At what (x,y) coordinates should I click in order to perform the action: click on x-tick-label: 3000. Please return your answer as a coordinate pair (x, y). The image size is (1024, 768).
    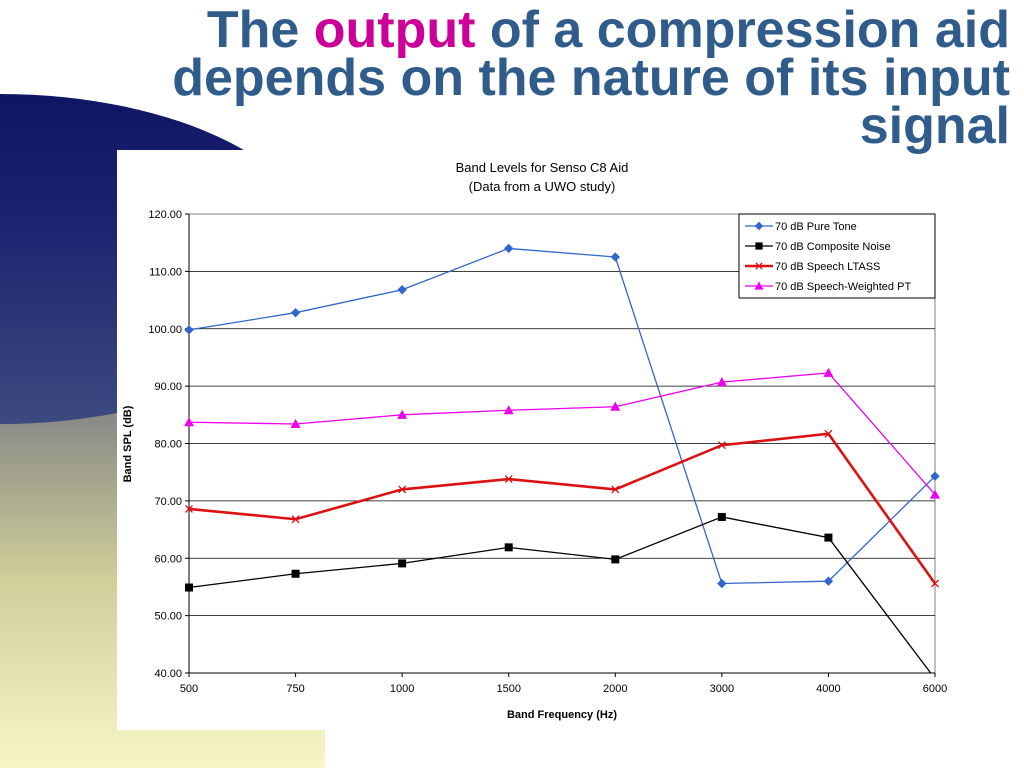
    Looking at the image, I should click on (722, 689).